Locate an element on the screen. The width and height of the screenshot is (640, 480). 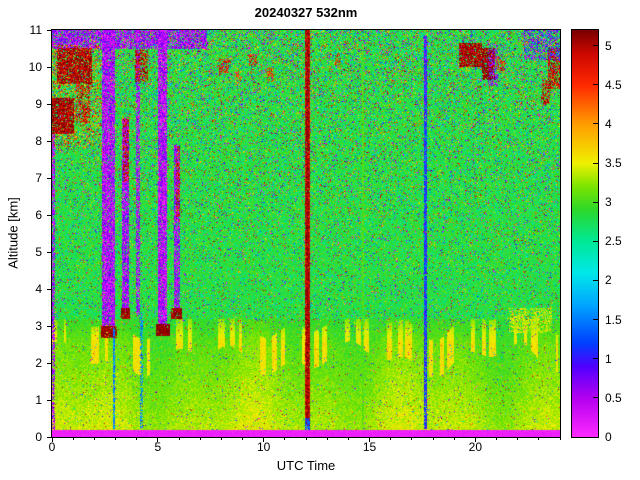
colorbar-tick-labels: 0 0.5 1 1.5 2 2.5 3 3.5 4 4.5 5 is located at coordinates (621, 237).